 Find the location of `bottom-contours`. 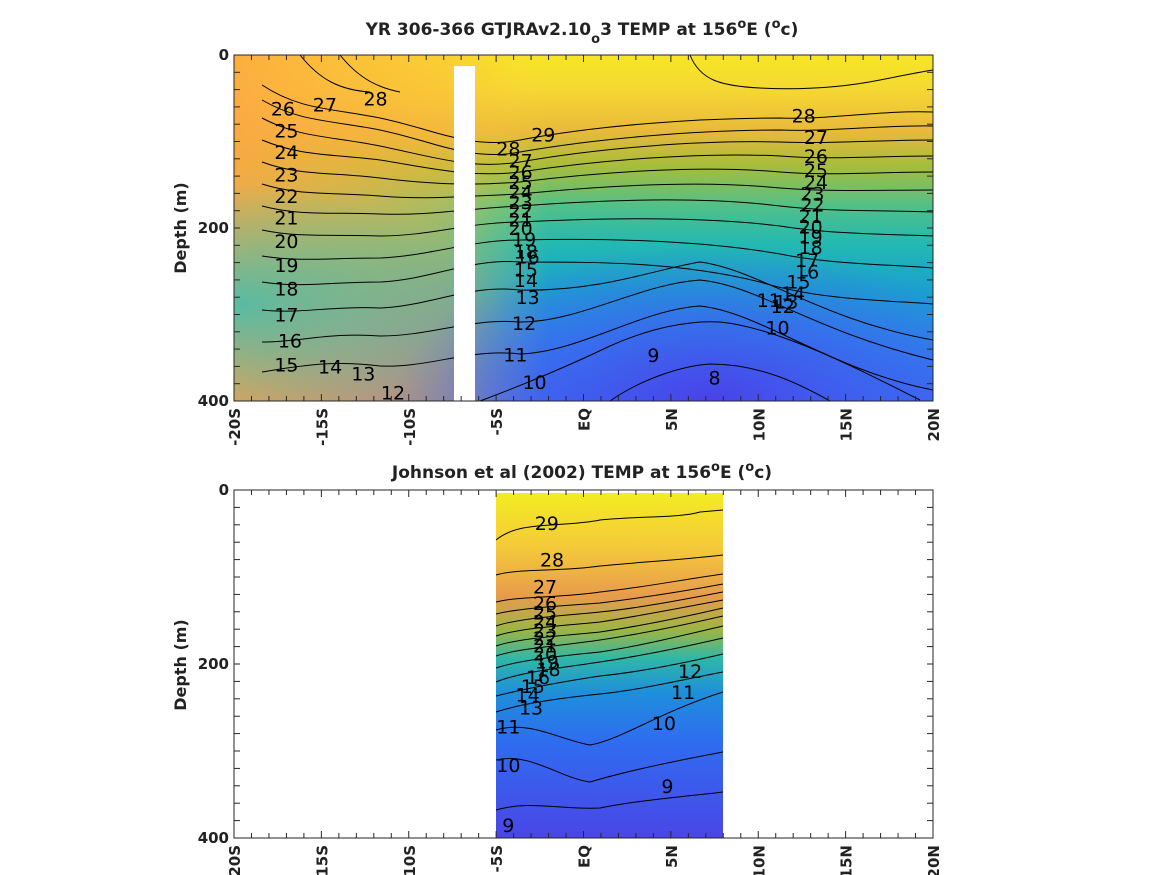

bottom-contours is located at coordinates (609, 660).